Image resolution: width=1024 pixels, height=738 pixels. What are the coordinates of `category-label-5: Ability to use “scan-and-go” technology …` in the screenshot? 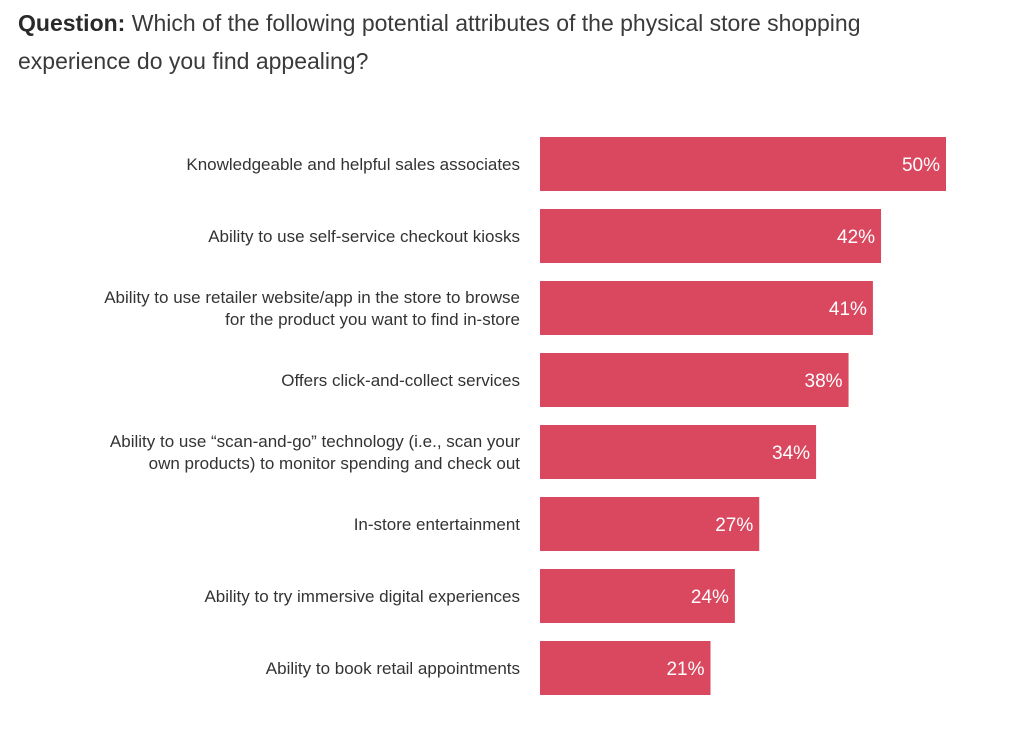 It's located at (315, 452).